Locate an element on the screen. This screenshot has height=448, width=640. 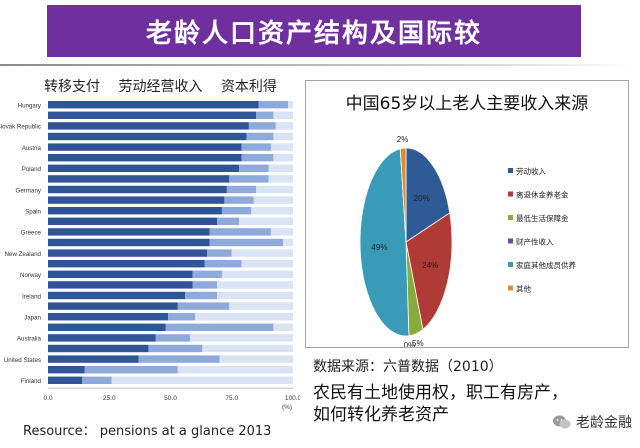
page-title-banner: 老龄人口资产结构及国际较 is located at coordinates (314, 31).